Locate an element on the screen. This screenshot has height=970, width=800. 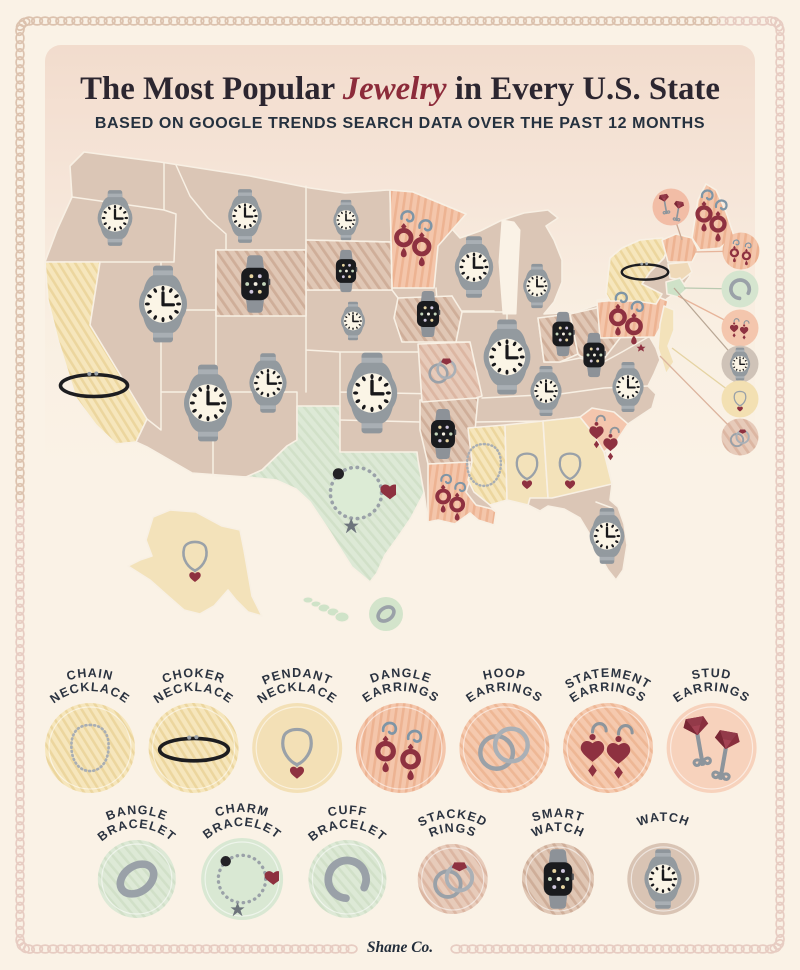
svg-text: RINGS is located at coordinates (453, 830).